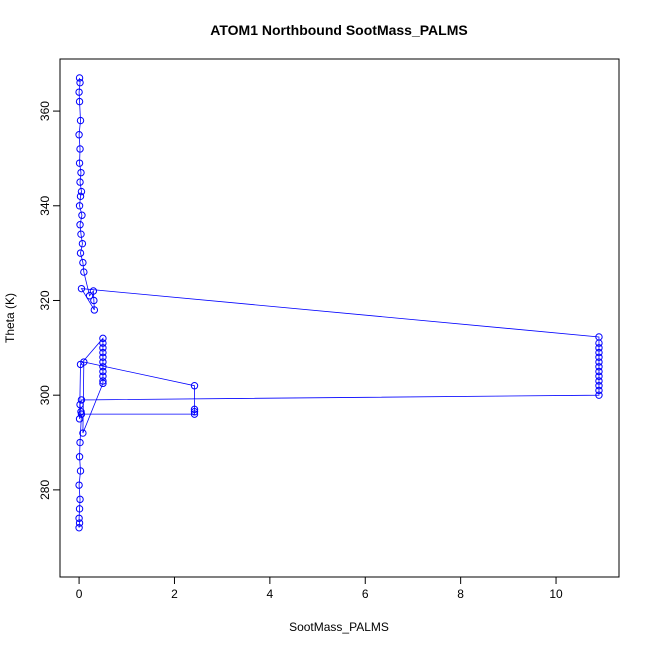 This screenshot has height=650, width=650. Describe the element at coordinates (45, 205) in the screenshot. I see `y-tick-label: 340` at that location.